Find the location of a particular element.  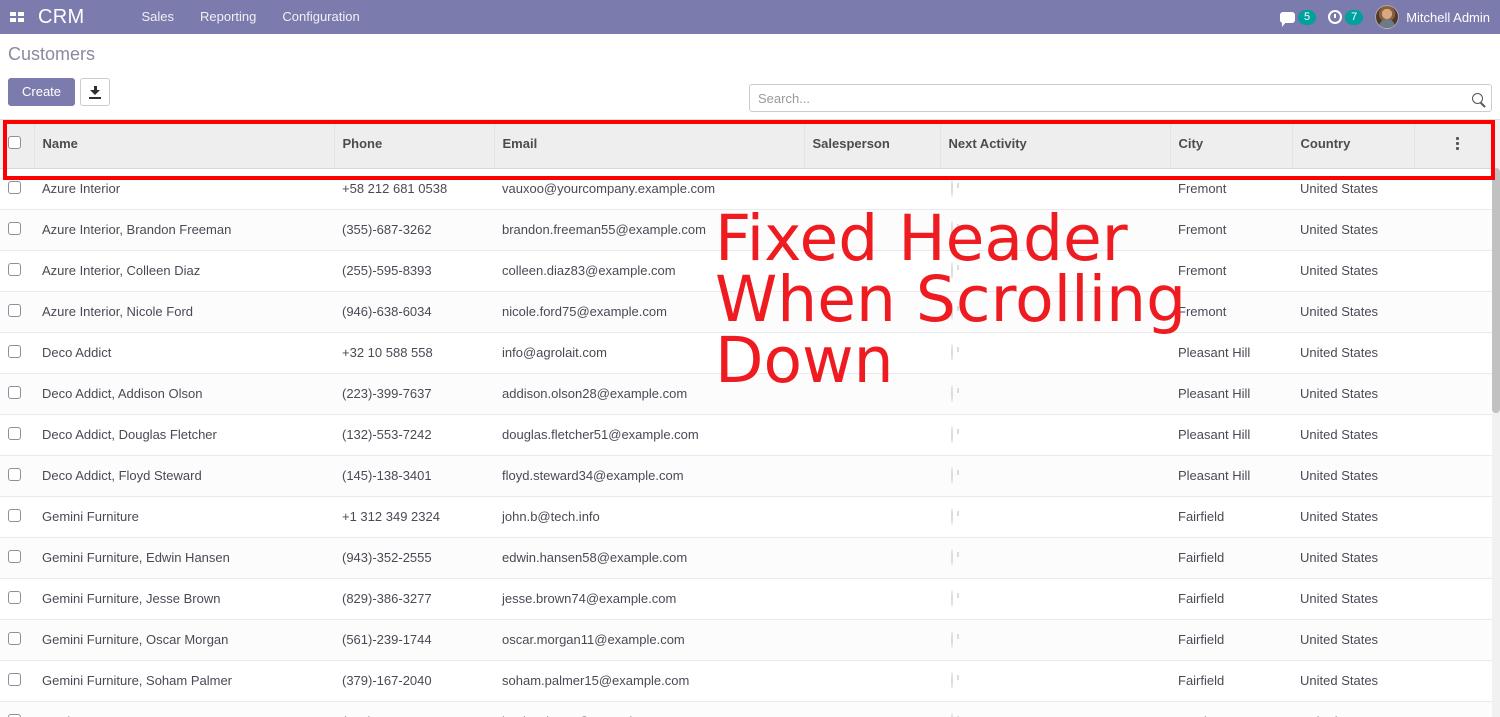

cell-phone: (145)-138-3401 is located at coordinates (414, 476).